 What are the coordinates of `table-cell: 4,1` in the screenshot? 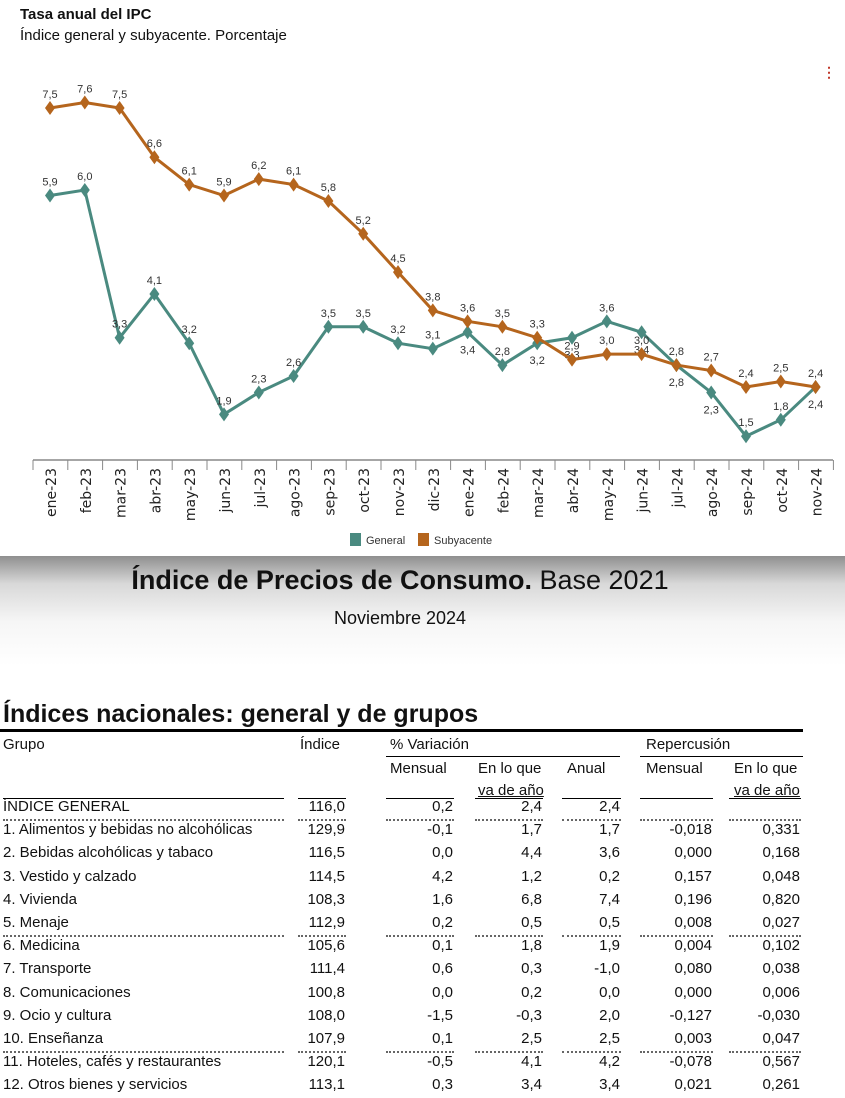 It's located at (531, 1062).